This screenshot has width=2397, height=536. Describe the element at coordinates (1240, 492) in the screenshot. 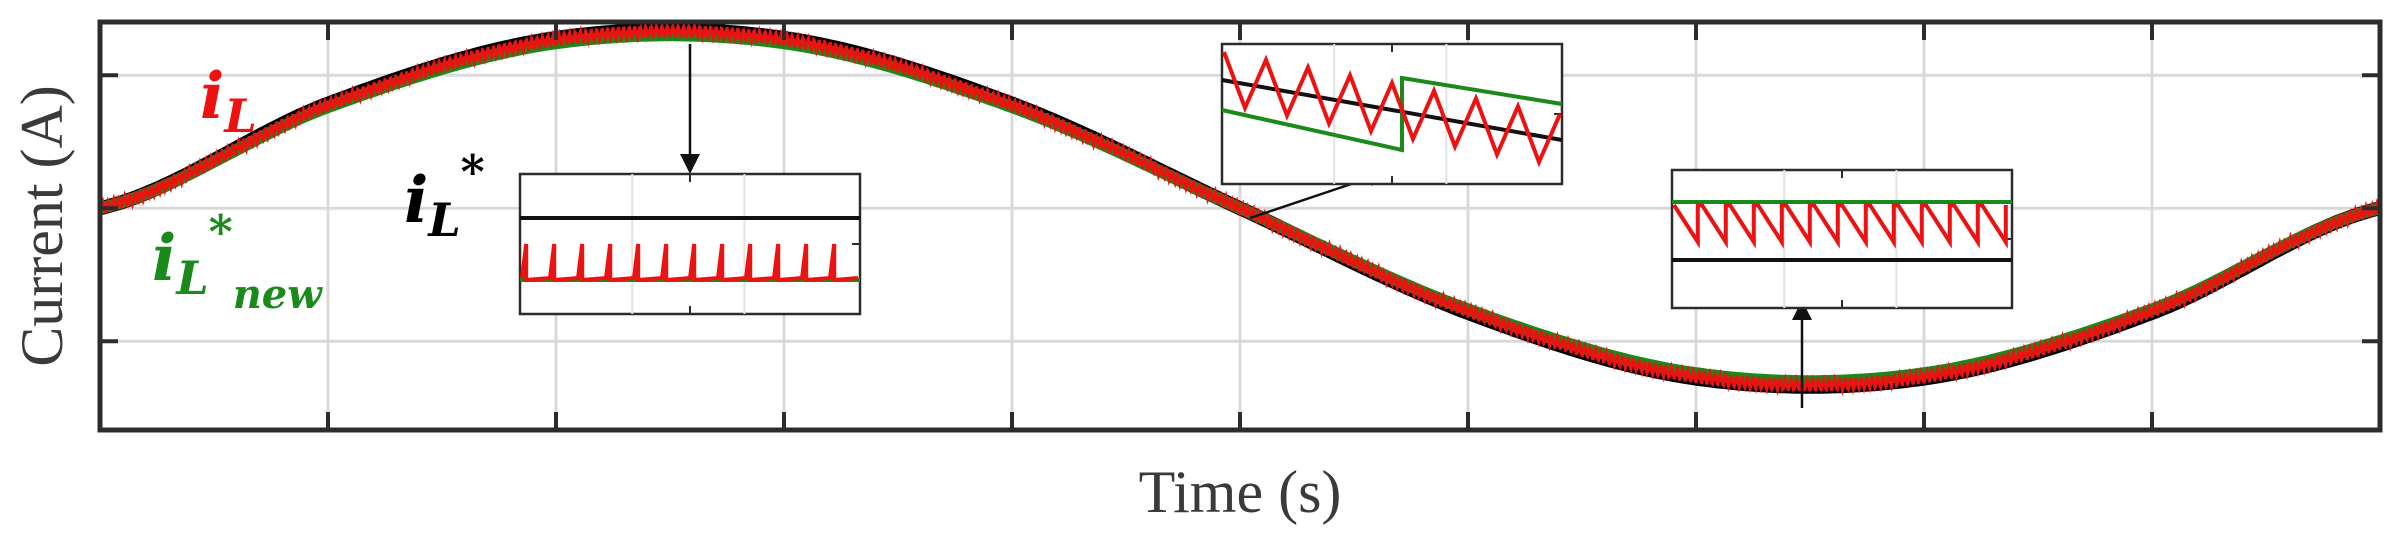

I see `x-axis-title: Time (s)` at that location.